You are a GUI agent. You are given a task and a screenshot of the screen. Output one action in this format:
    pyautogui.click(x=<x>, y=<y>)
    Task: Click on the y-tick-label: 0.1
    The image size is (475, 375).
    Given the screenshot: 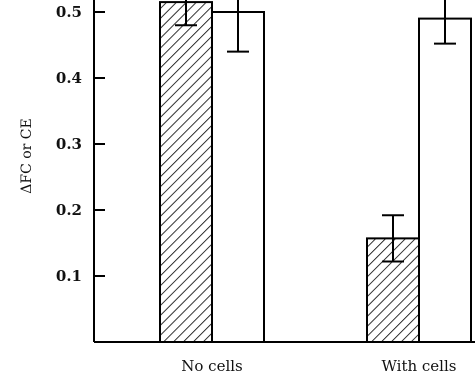 What is the action you would take?
    pyautogui.click(x=69, y=276)
    